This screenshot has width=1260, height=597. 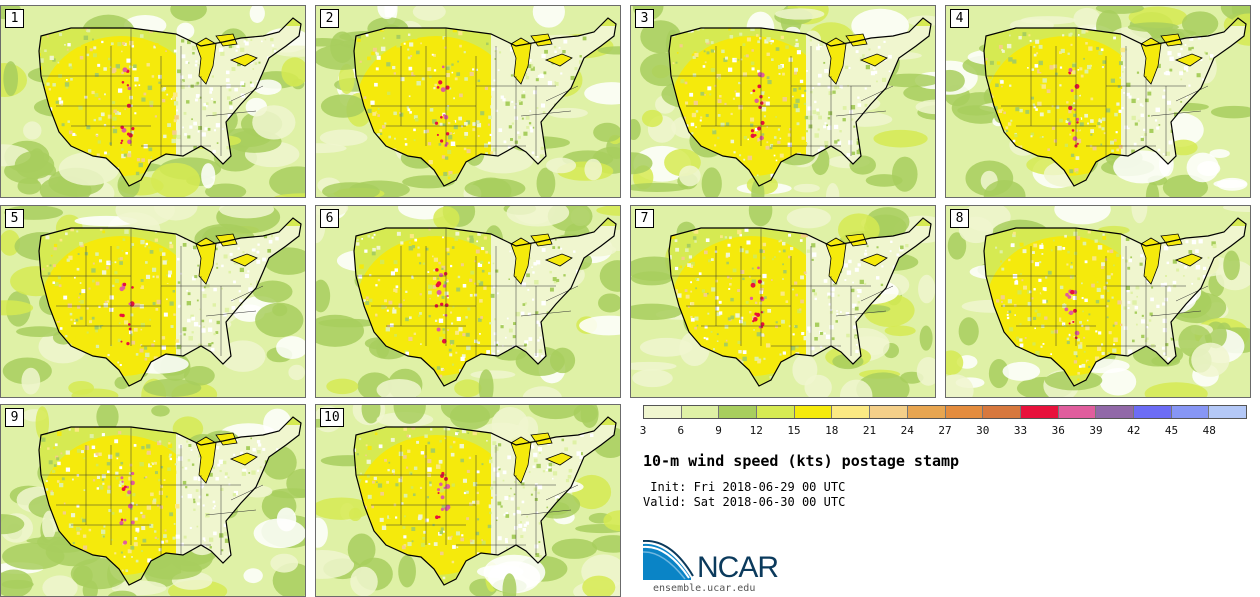 I want to click on colorbar-tick-label: 33, so click(x=1020, y=430).